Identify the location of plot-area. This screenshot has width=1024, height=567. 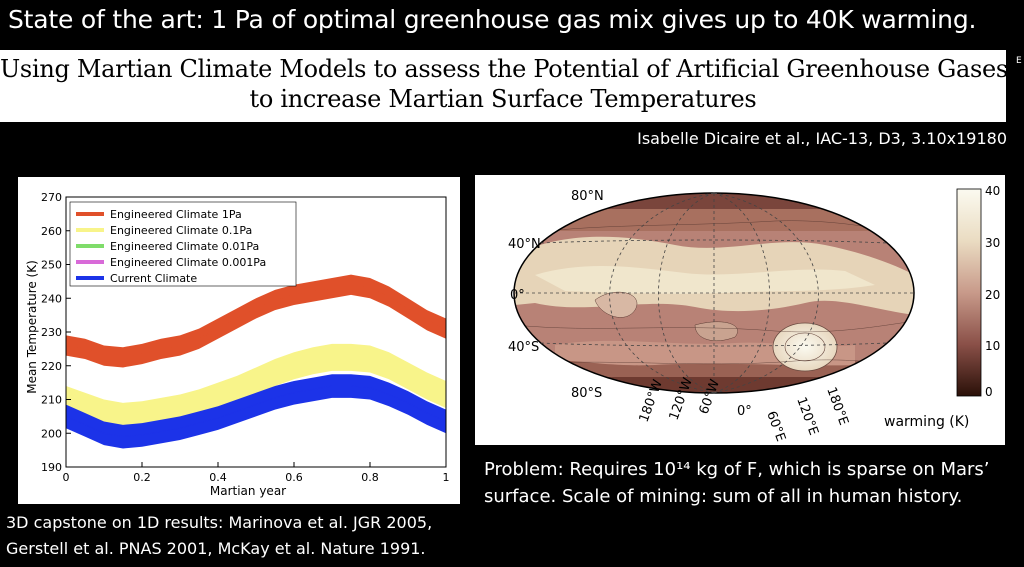
(256, 361).